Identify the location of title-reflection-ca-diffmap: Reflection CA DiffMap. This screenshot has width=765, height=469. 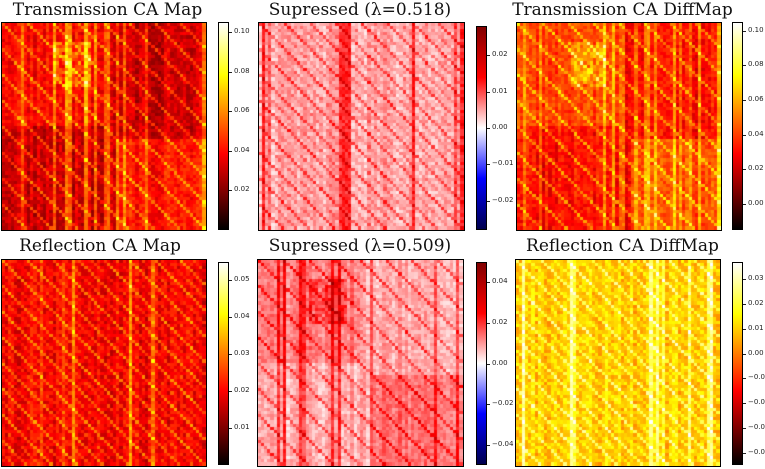
(622, 246).